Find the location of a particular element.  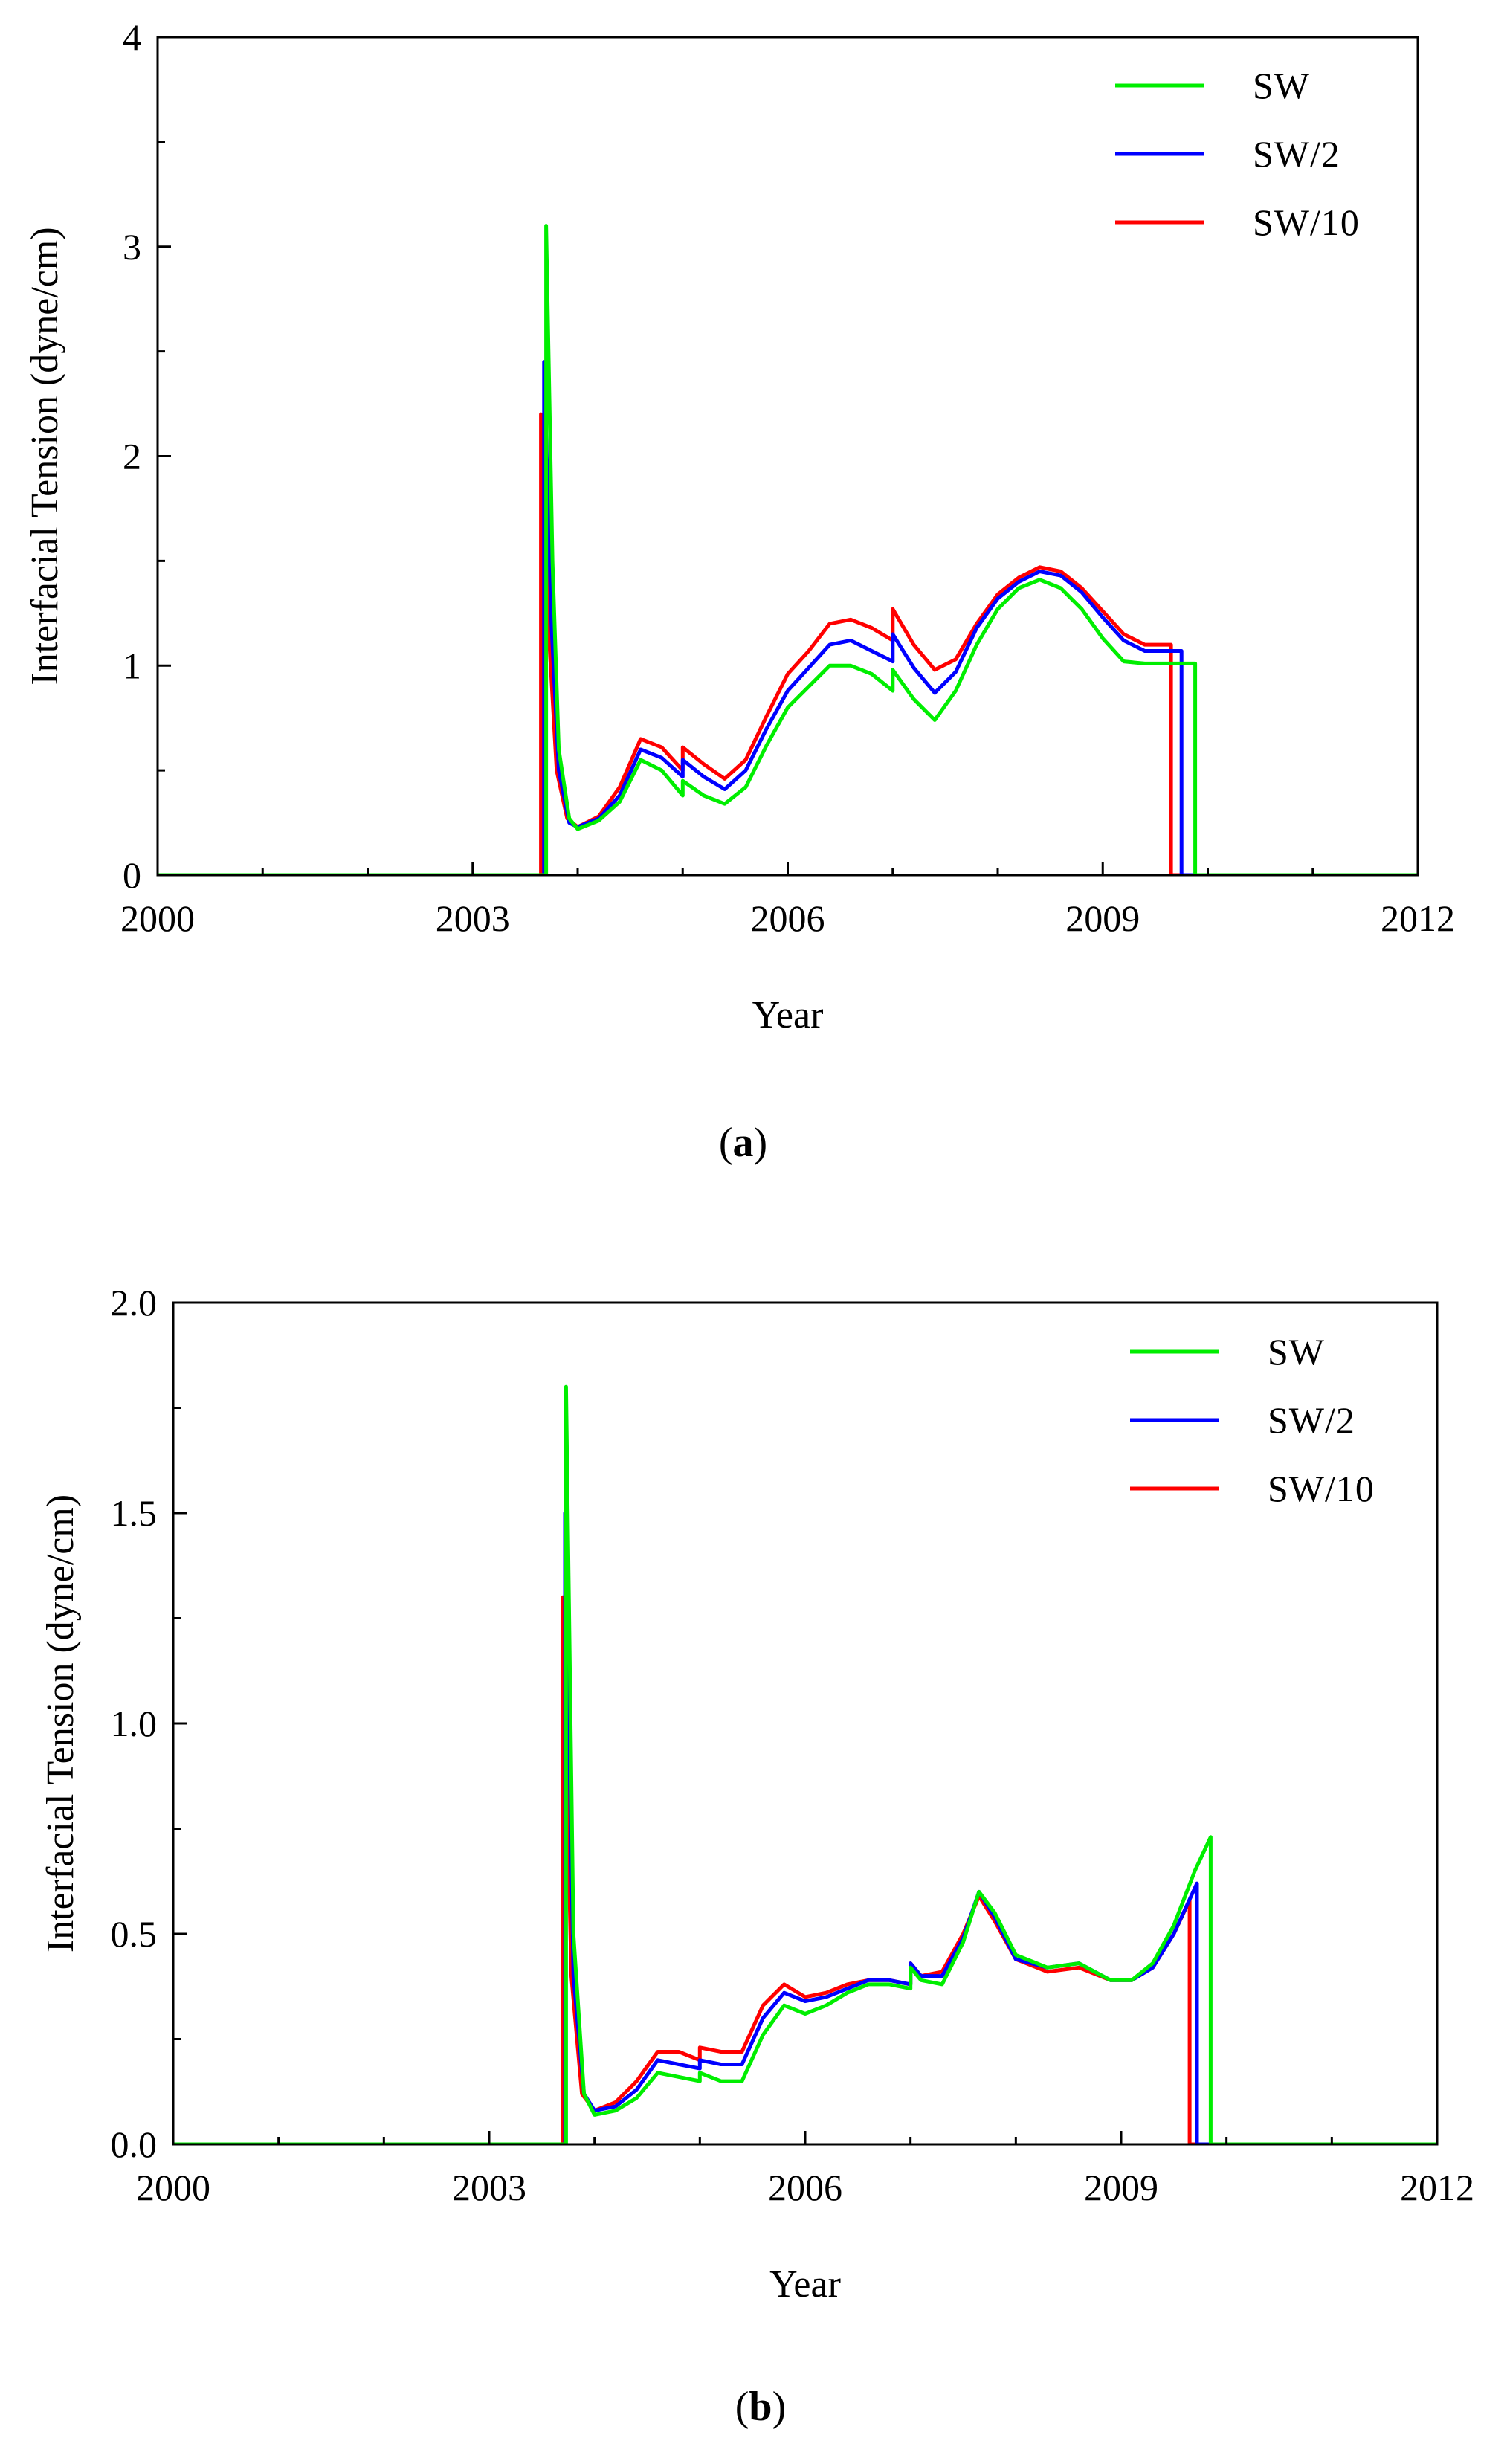

y-tick-label: 1.5 is located at coordinates (134, 1513).